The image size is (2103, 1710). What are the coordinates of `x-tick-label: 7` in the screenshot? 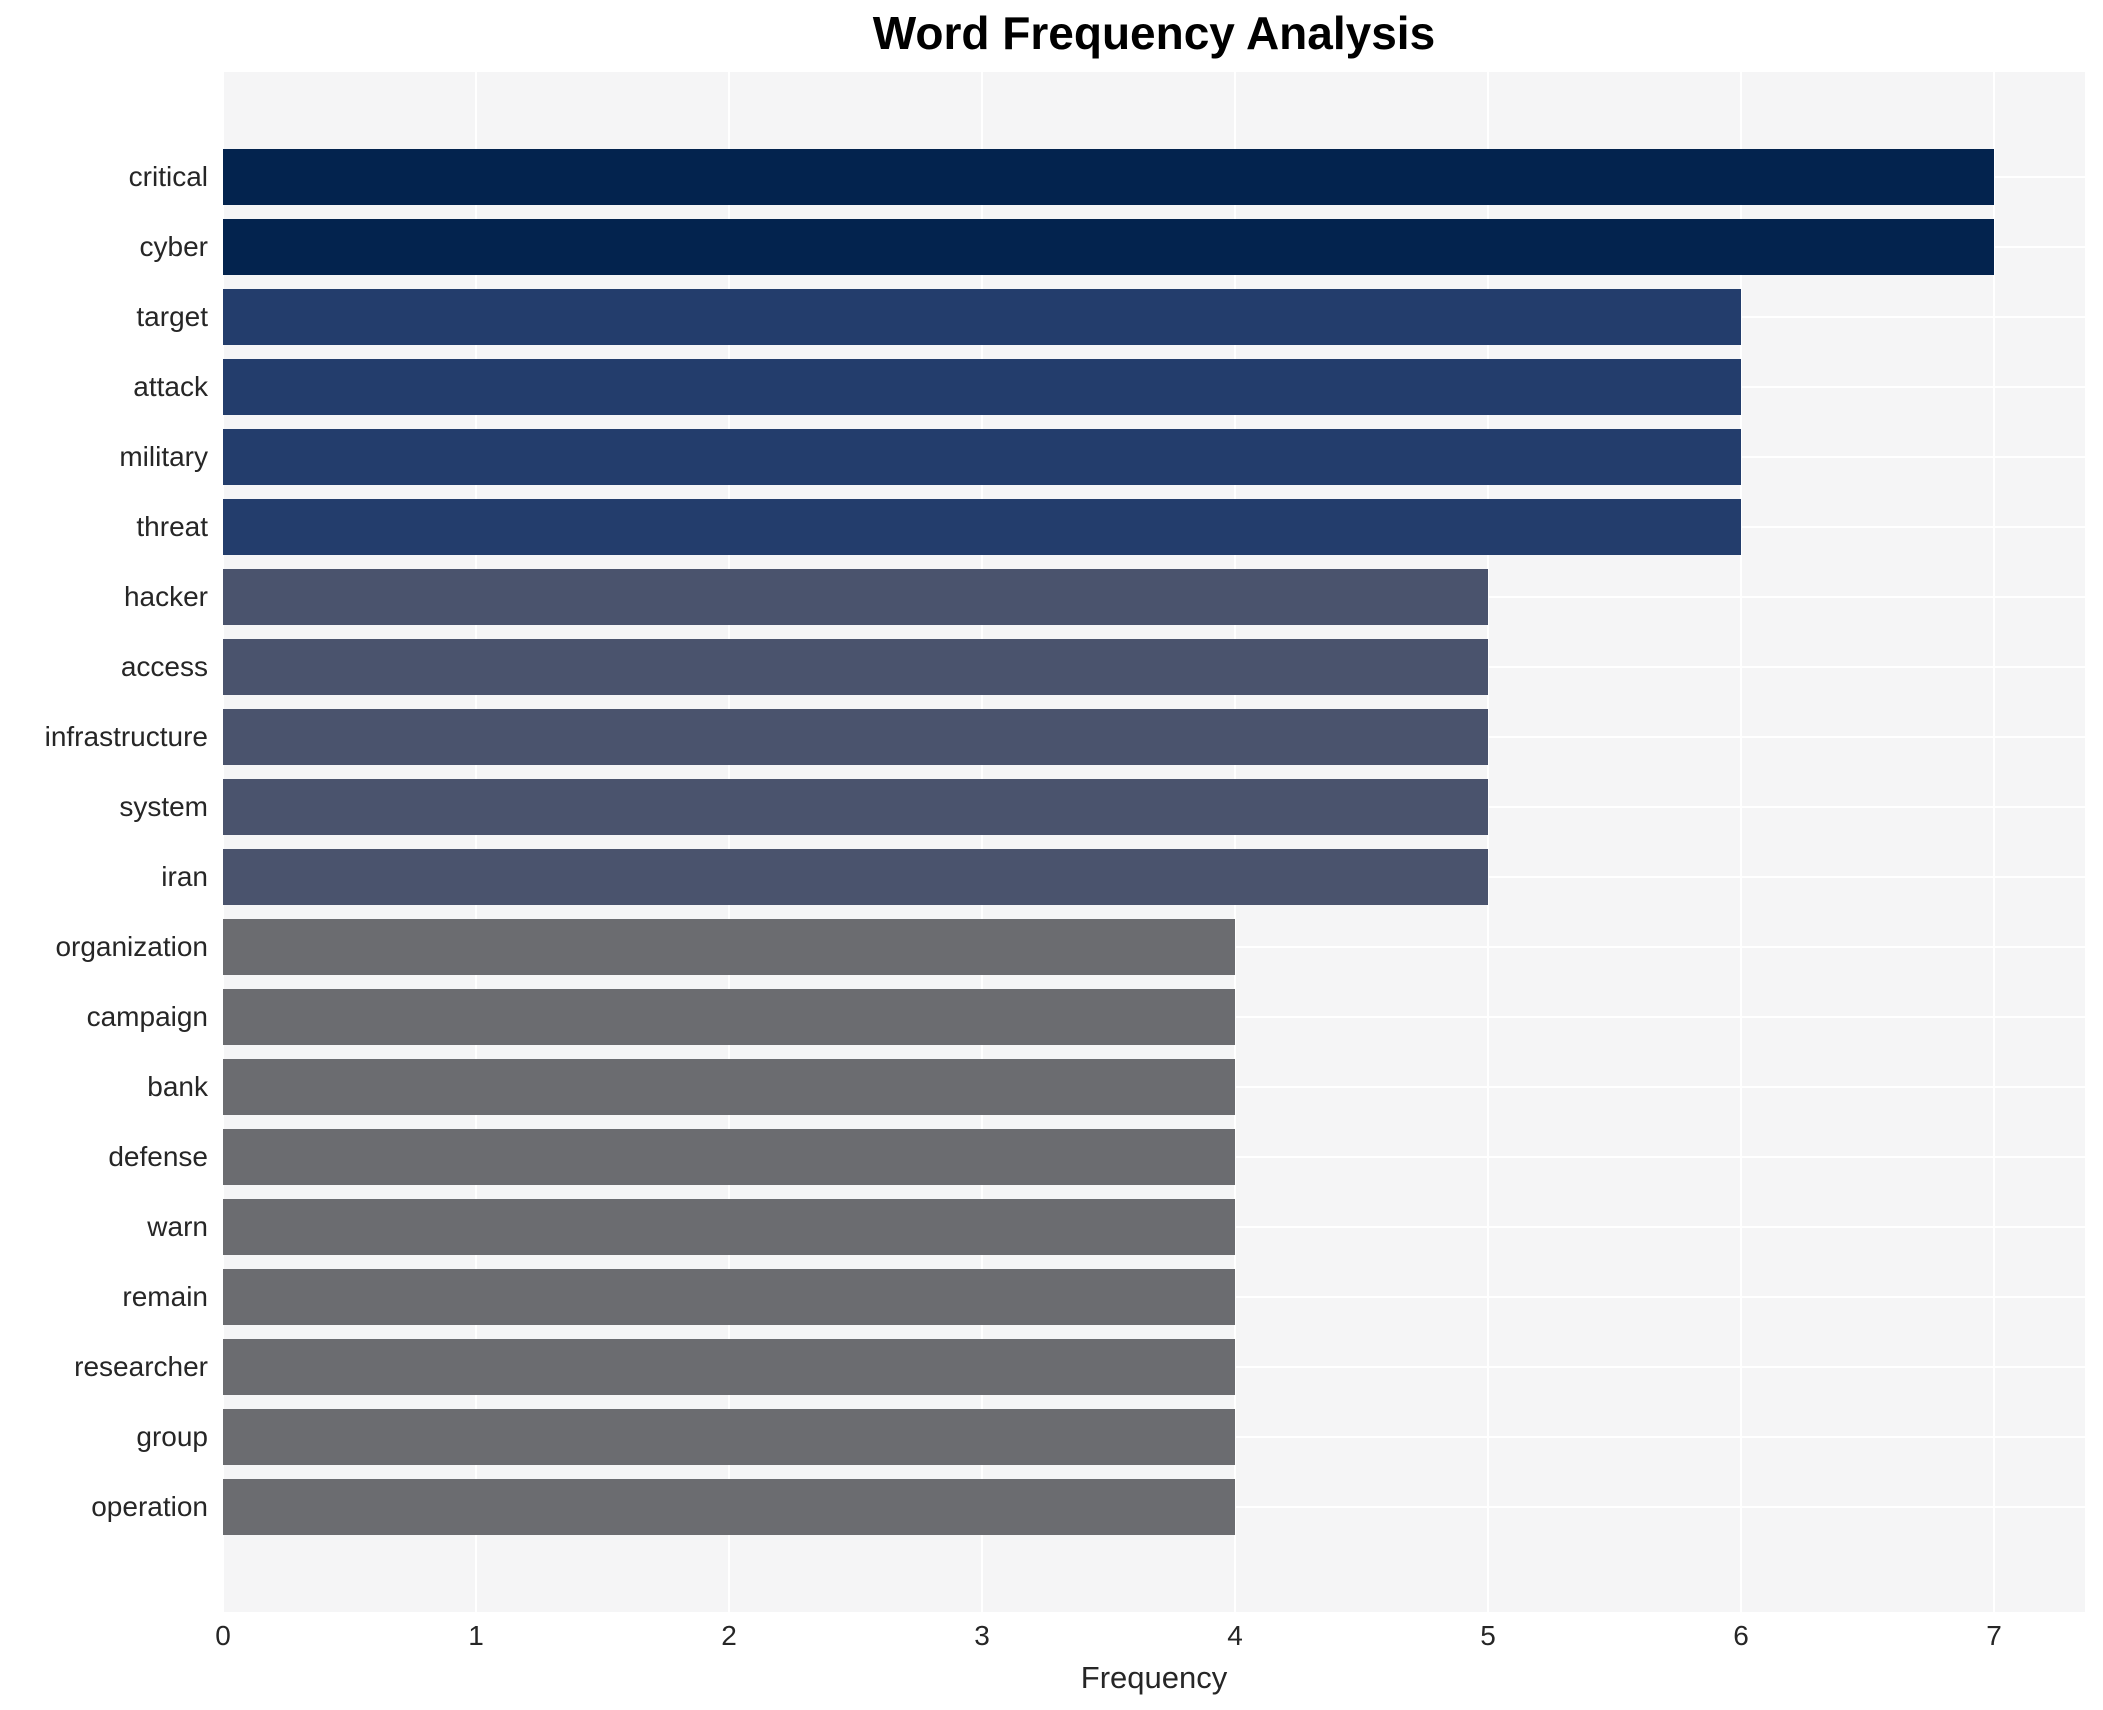 It's located at (1994, 1635).